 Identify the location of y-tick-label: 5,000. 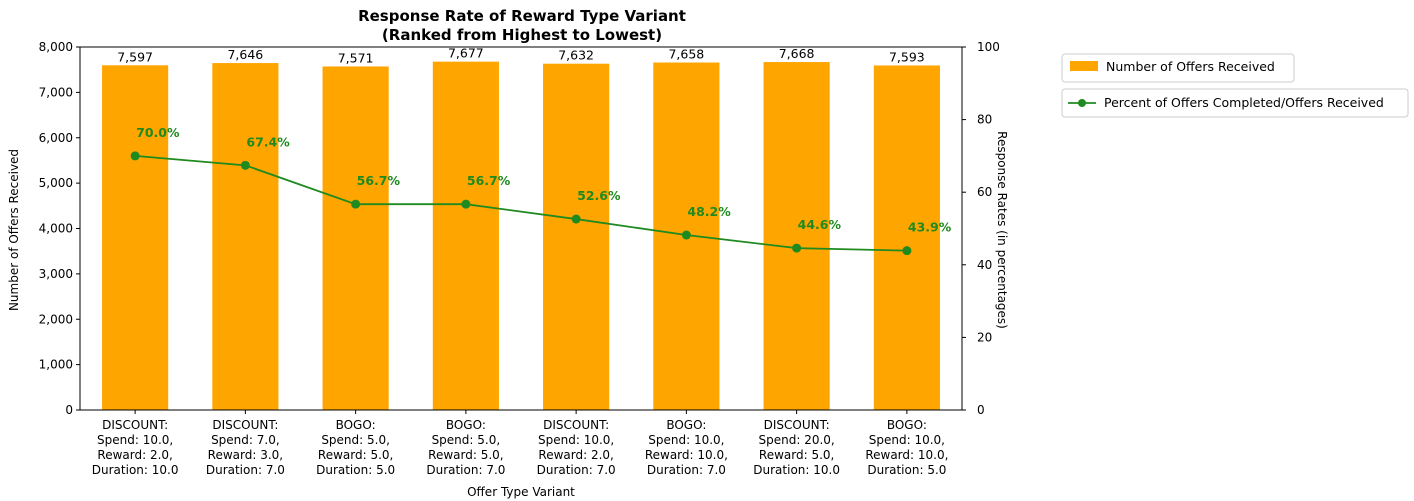
(56, 183).